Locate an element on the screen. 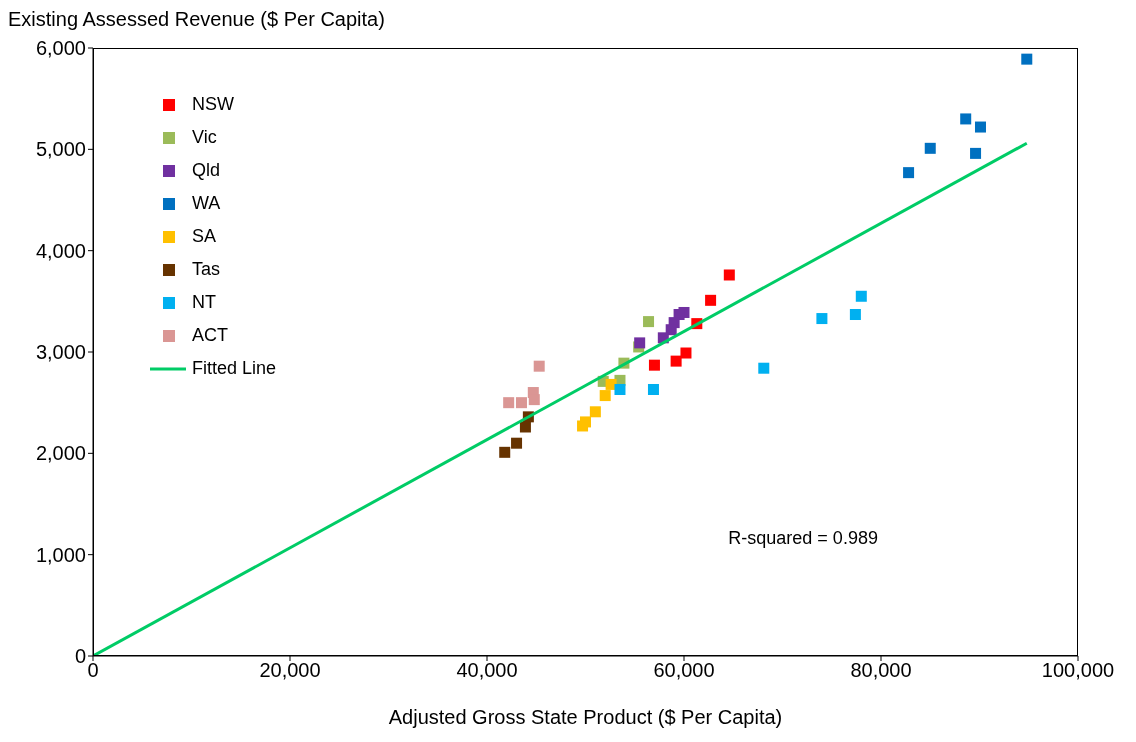  x-tick-label: 100,000 is located at coordinates (1078, 670).